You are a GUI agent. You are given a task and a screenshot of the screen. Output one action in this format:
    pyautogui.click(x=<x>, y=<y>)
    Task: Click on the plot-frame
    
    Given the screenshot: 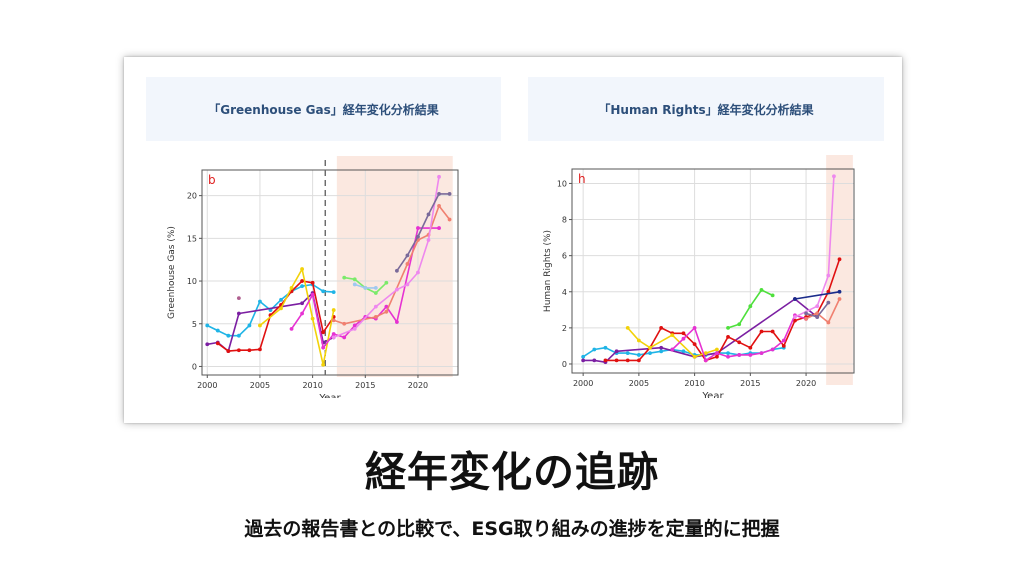 What is the action you would take?
    pyautogui.click(x=330, y=272)
    